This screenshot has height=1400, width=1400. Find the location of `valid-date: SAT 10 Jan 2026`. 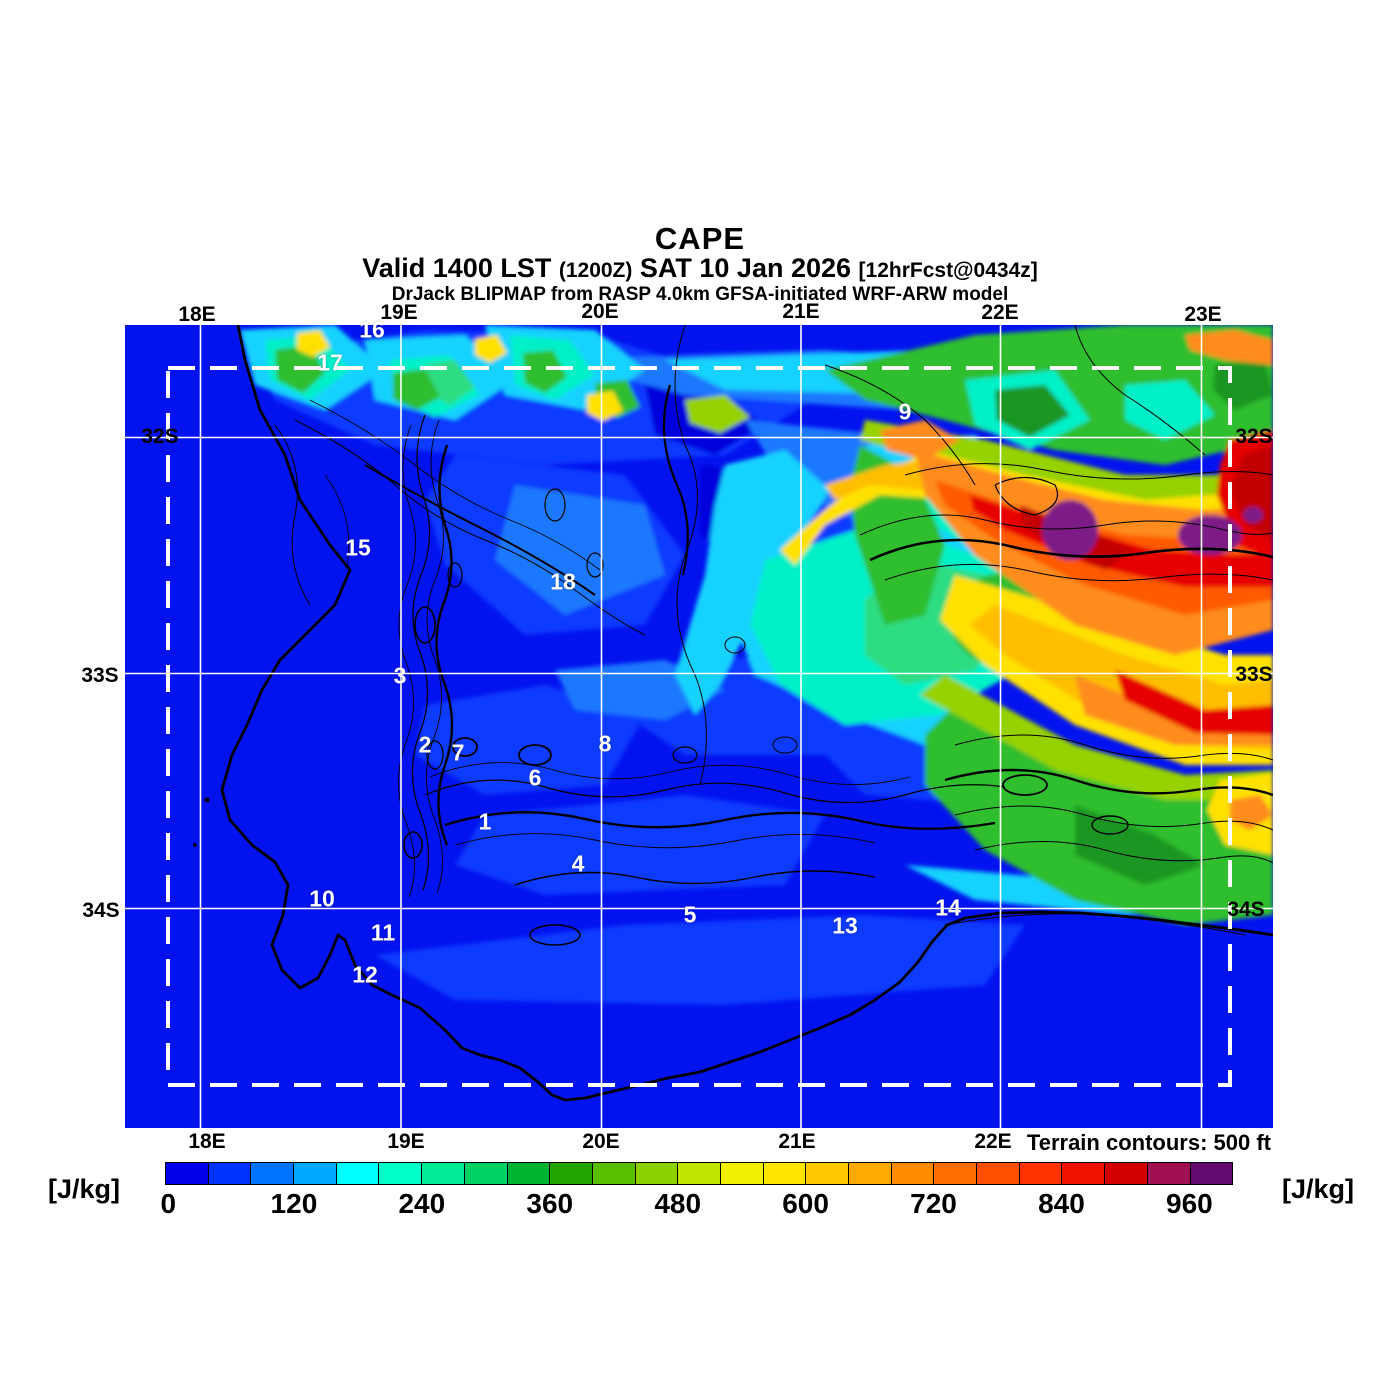

valid-date: SAT 10 Jan 2026 is located at coordinates (745, 268).